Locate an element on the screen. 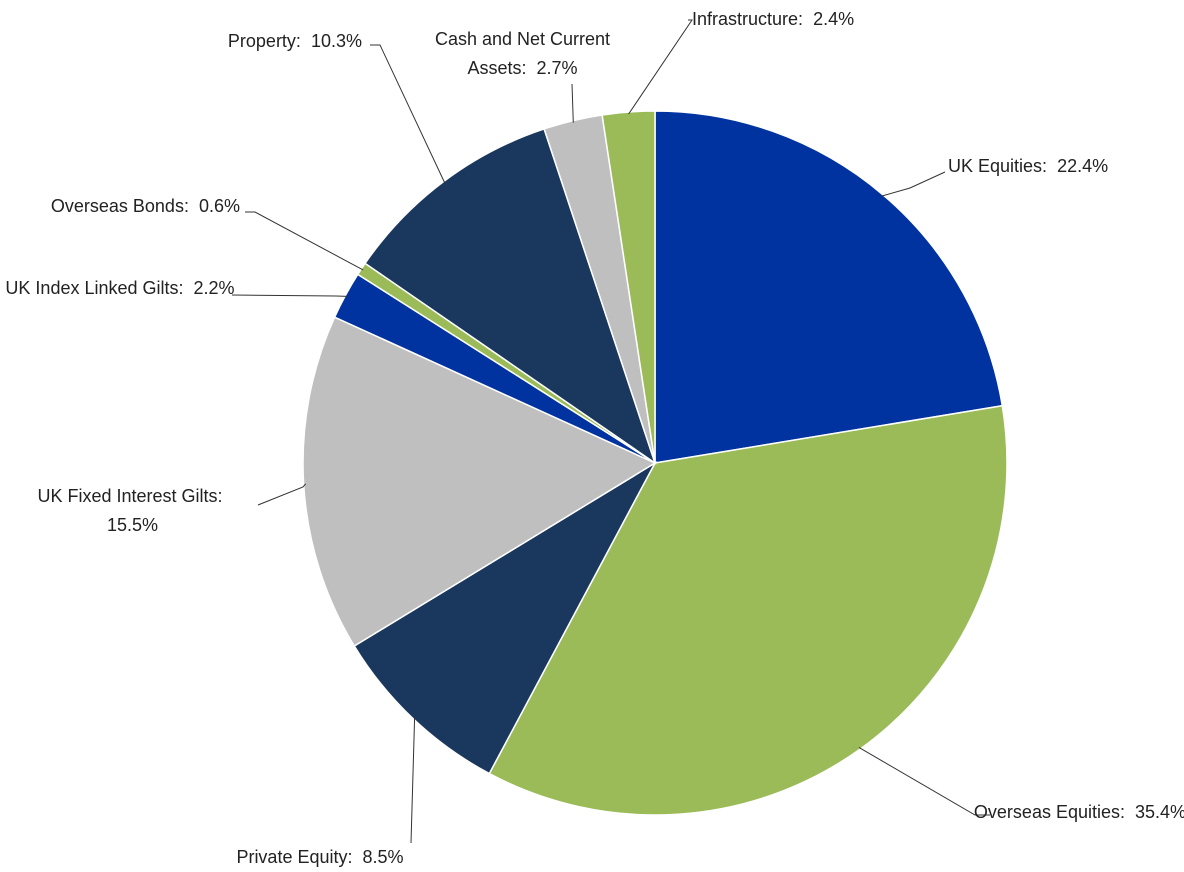  data-label: UK Equities: 22.4% is located at coordinates (1066, 166).